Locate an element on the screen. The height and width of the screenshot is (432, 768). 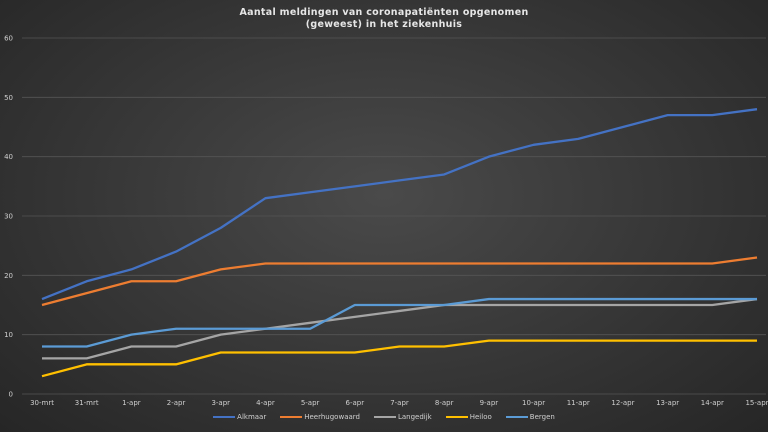
legend-label: Bergen is located at coordinates (542, 417).